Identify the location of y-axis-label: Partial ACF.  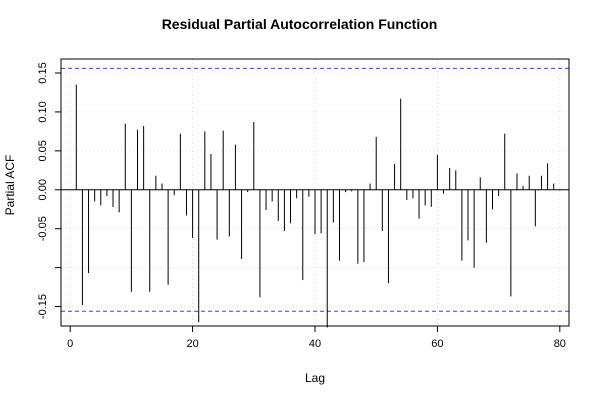
(10, 185).